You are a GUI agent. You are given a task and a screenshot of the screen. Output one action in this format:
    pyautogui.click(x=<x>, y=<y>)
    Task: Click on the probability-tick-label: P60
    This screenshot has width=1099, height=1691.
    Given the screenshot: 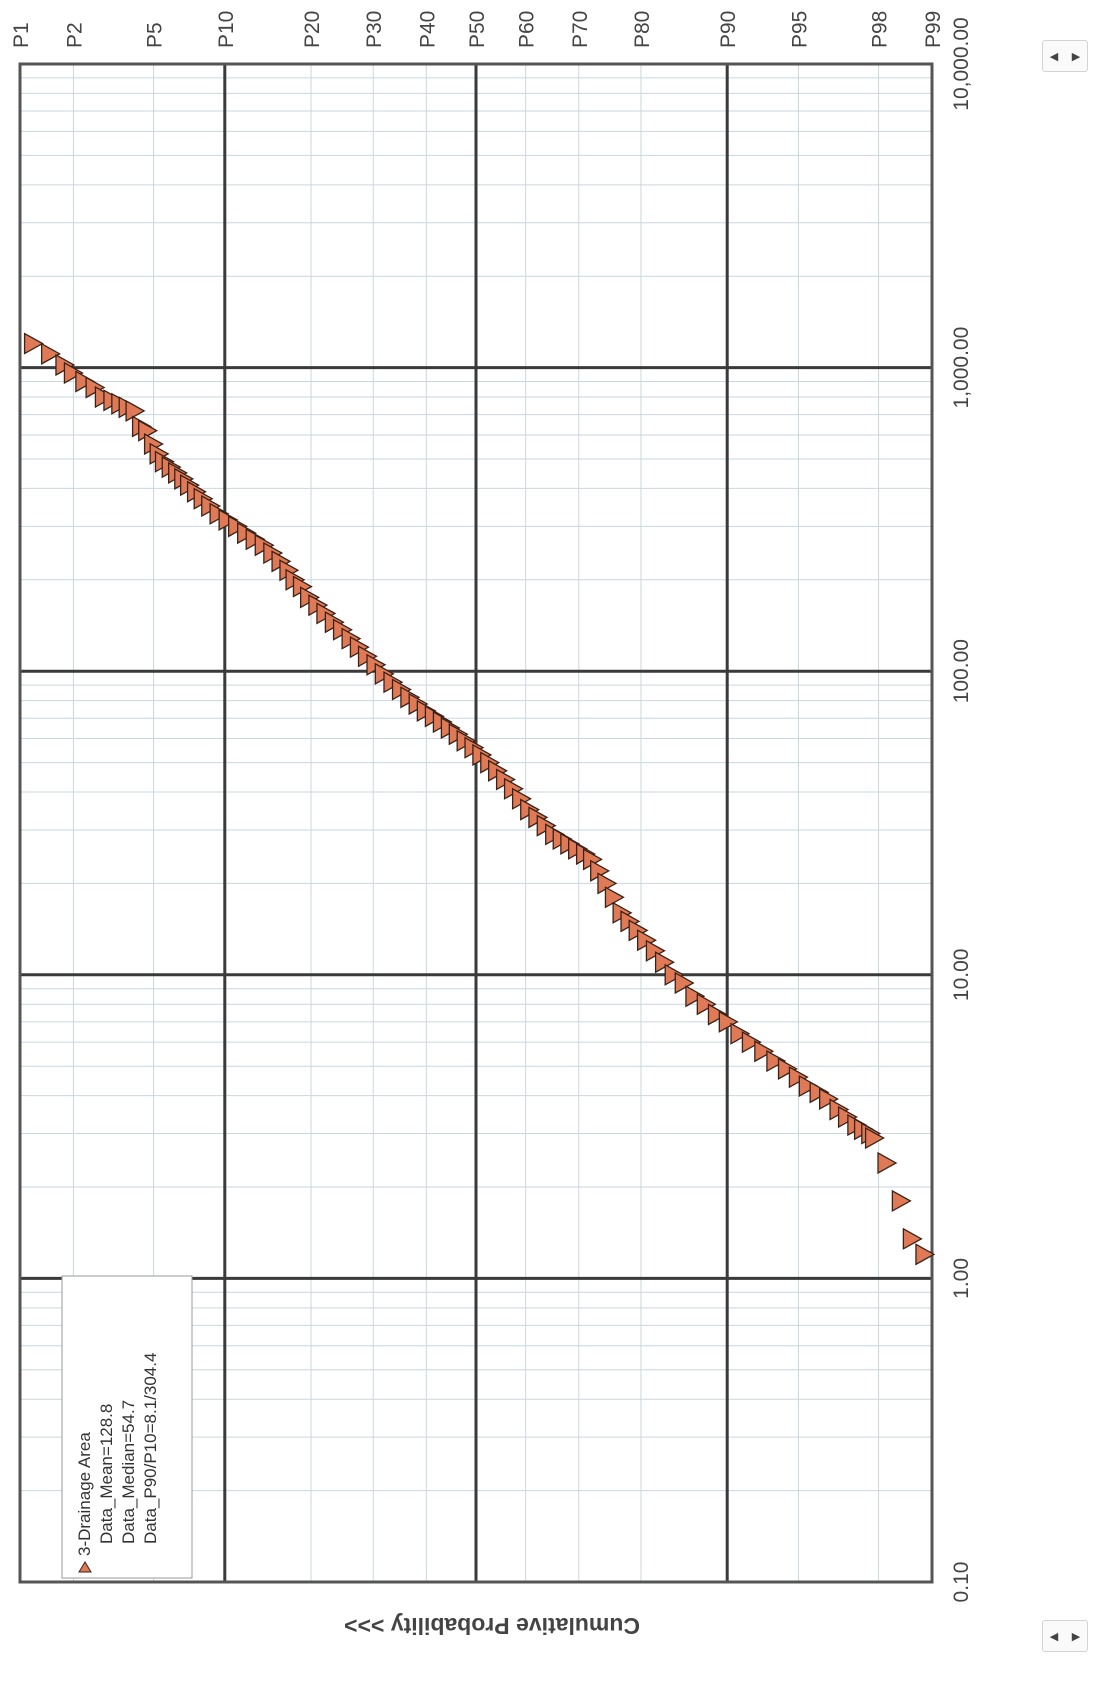 What is the action you would take?
    pyautogui.click(x=527, y=29)
    